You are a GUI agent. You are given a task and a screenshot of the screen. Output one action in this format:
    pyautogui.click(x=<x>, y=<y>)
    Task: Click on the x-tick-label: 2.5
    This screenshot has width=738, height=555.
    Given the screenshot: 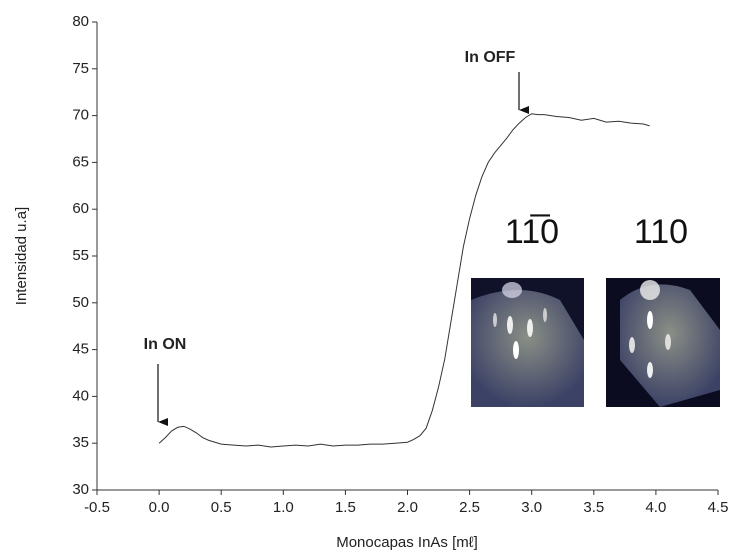 What is the action you would take?
    pyautogui.click(x=469, y=507)
    